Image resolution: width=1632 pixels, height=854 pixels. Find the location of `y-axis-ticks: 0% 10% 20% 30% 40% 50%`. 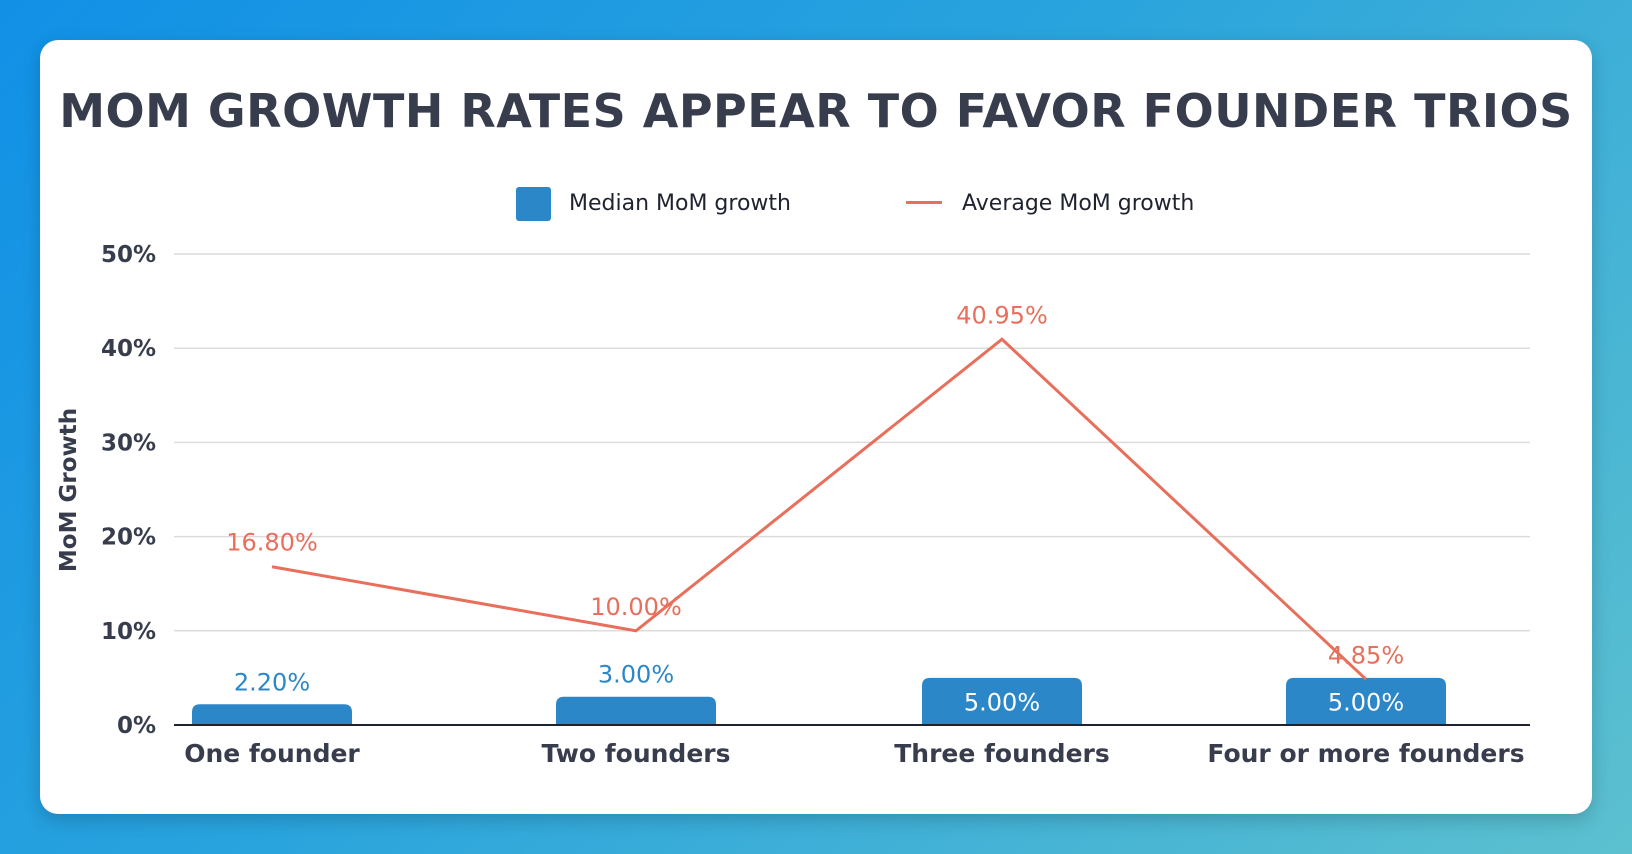

y-axis-ticks: 0% 10% 20% 30% 40% 50% is located at coordinates (128, 490).